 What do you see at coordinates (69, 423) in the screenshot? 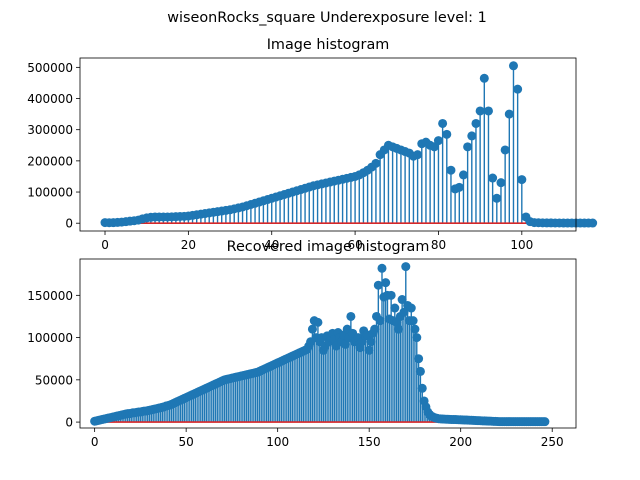
I see `chart-2-y-tick-label: 0` at bounding box center [69, 423].